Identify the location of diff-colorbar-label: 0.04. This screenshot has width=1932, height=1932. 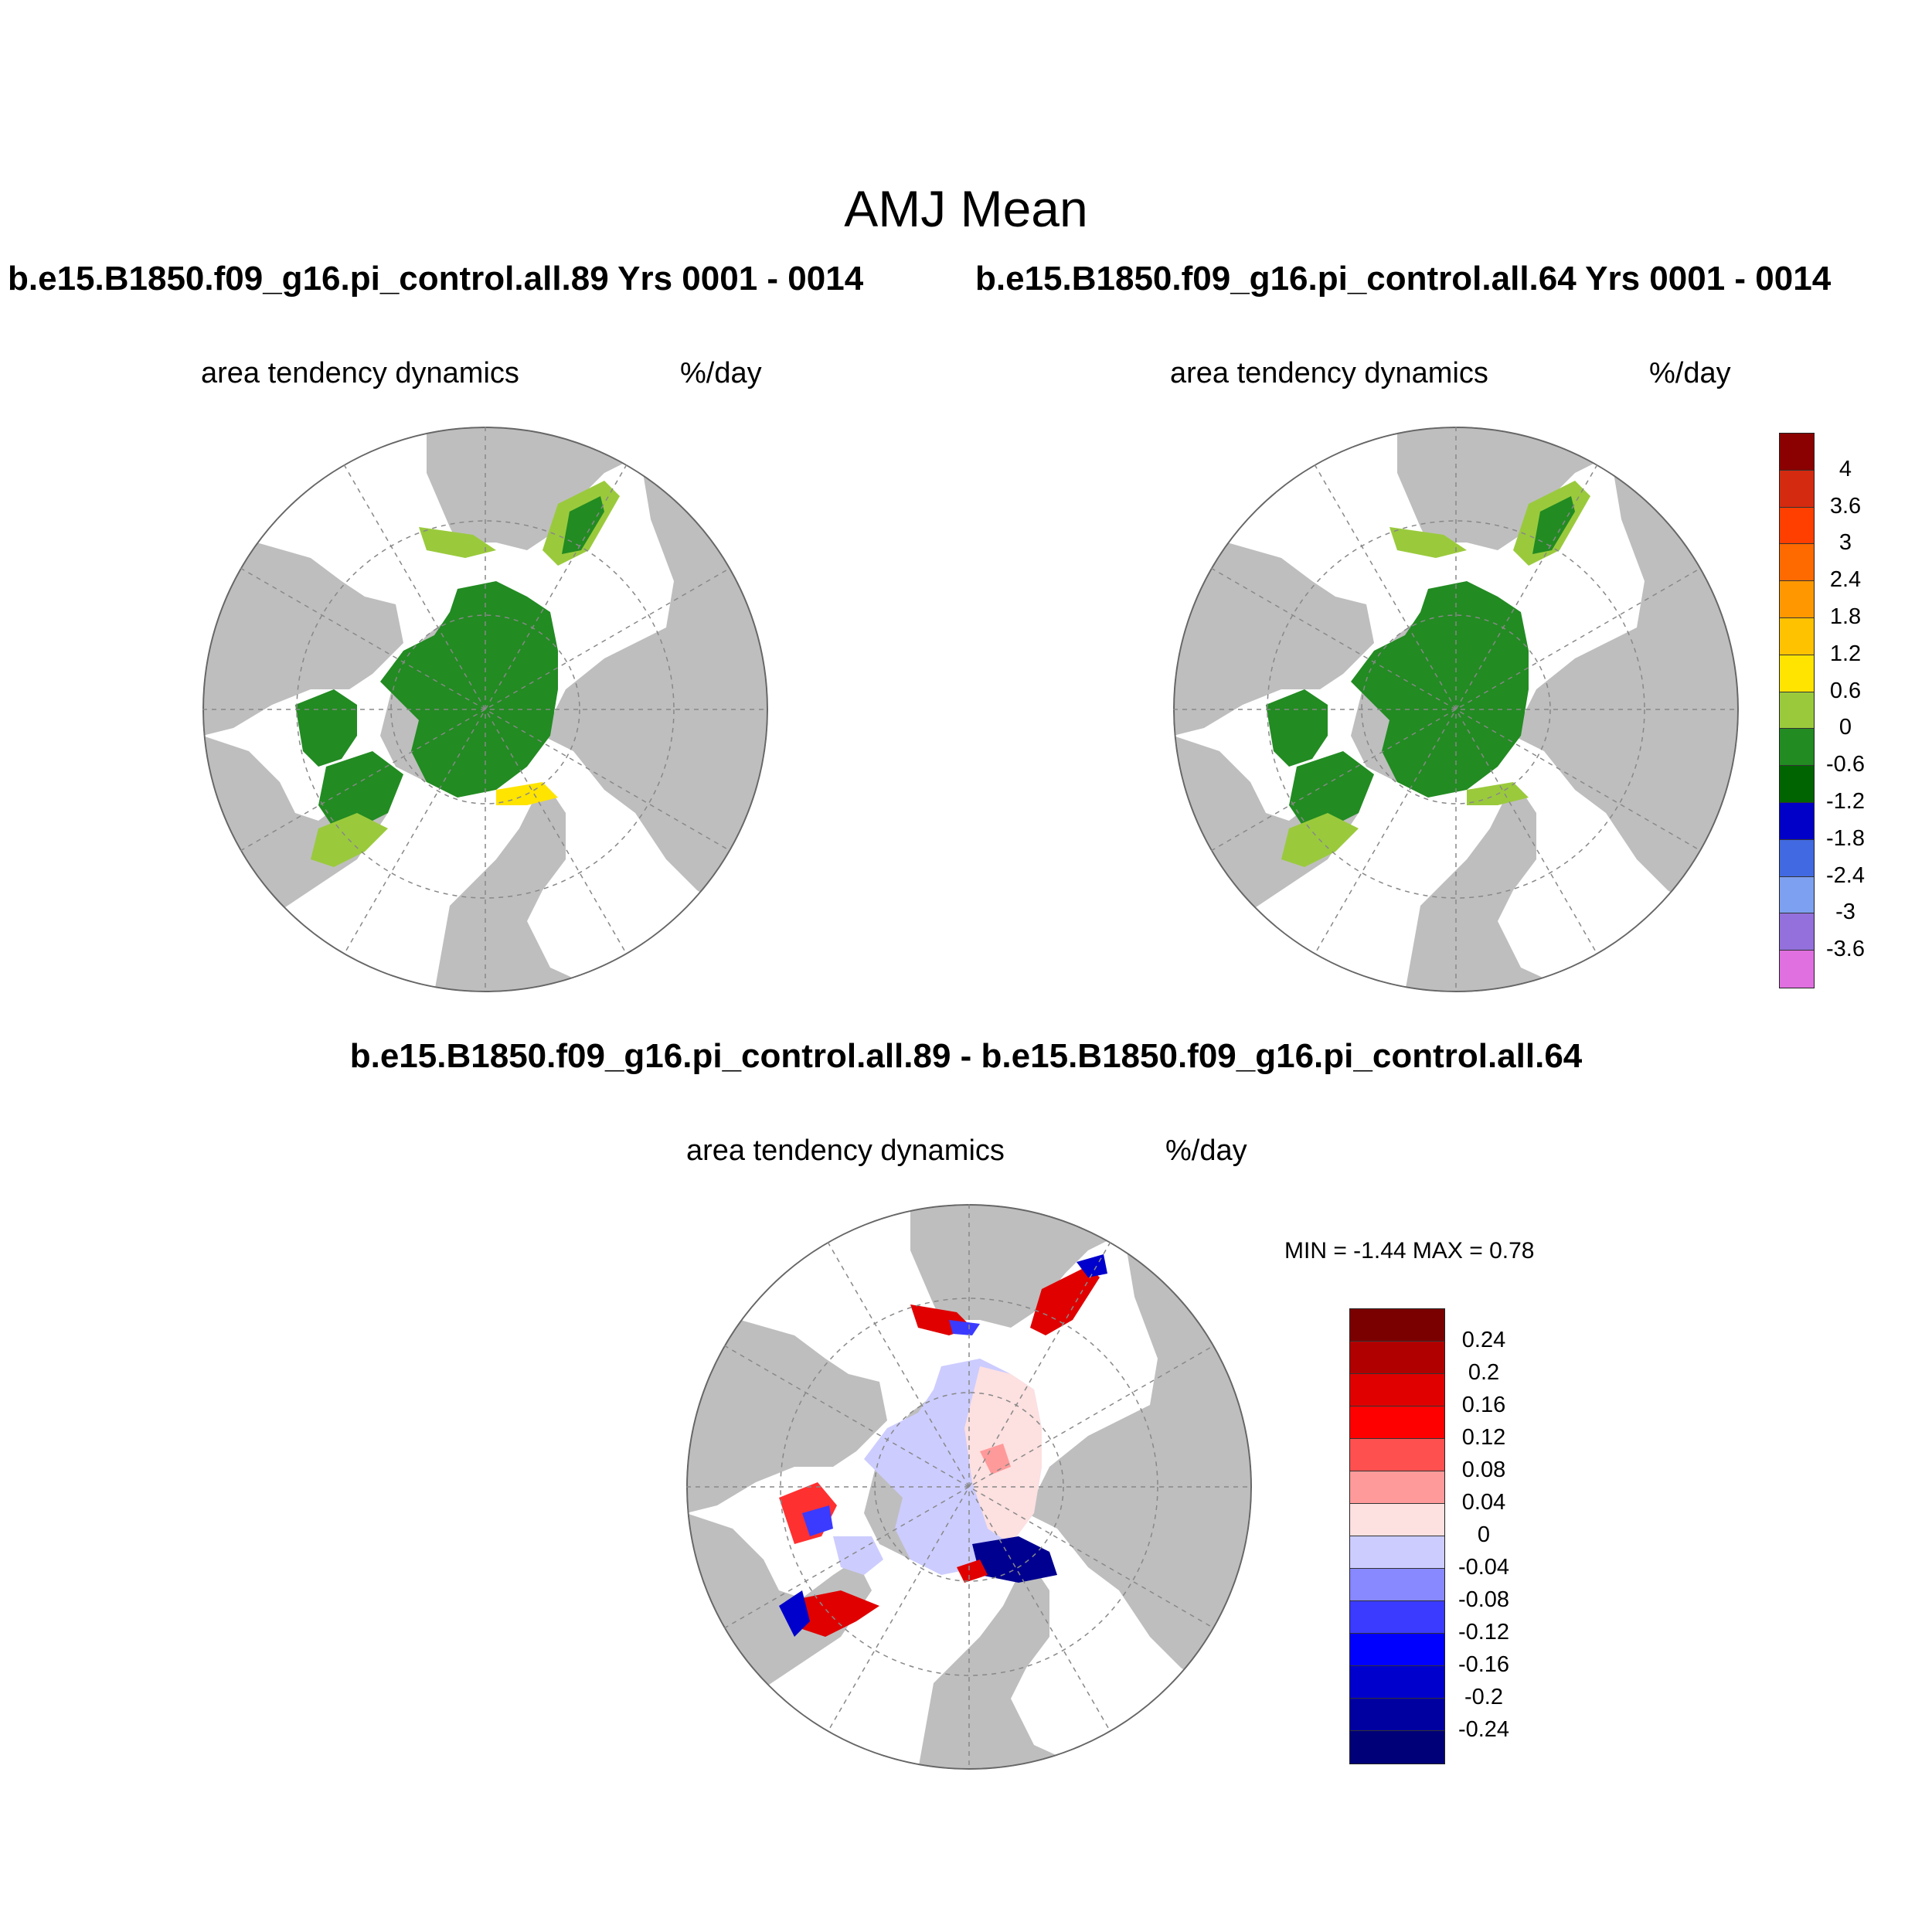
(1483, 1503).